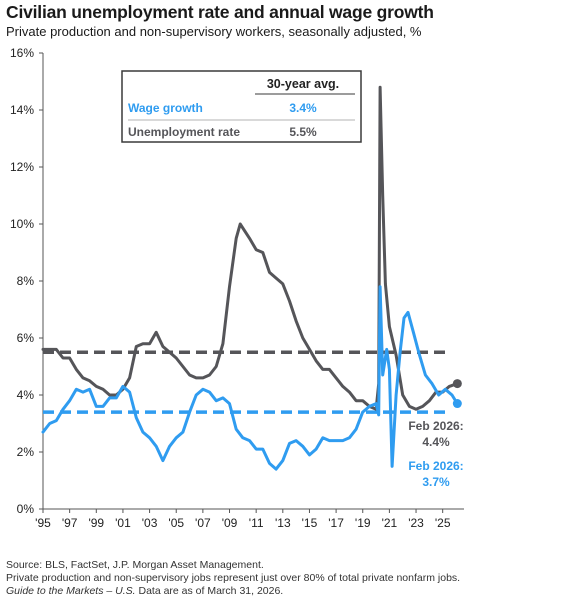 The height and width of the screenshot is (607, 562). I want to click on x-tick-label: '23, so click(416, 523).